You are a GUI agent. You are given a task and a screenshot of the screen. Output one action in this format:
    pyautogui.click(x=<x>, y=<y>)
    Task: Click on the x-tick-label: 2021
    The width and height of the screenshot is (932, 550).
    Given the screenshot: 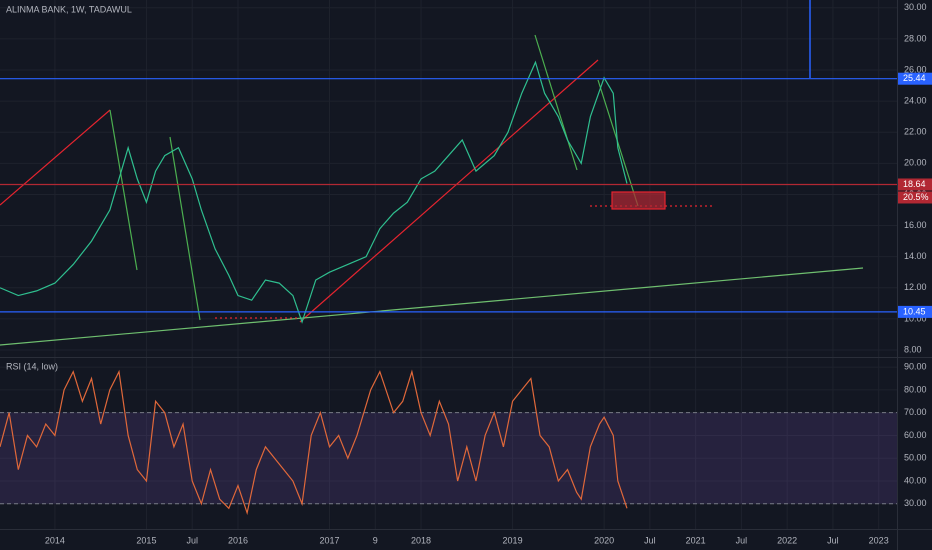 What is the action you would take?
    pyautogui.click(x=696, y=540)
    